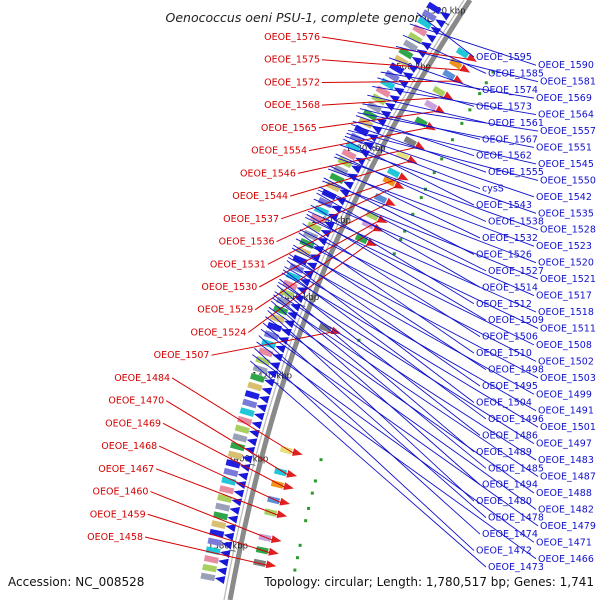 Image resolution: width=600 pixels, height=600 pixels. What do you see at coordinates (568, 427) in the screenshot?
I see `reverse-gene-label: OEOE_1501` at bounding box center [568, 427].